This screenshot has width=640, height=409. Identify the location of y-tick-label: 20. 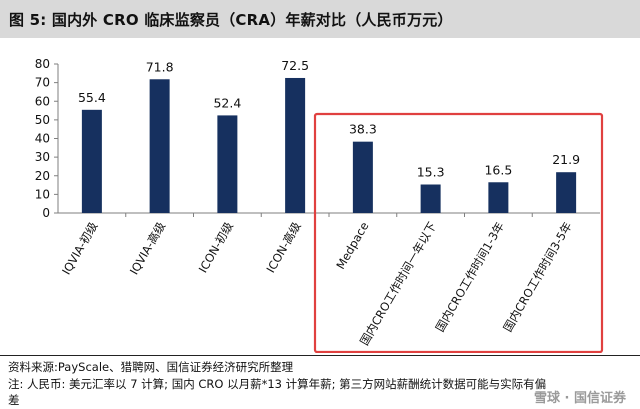
(42, 176).